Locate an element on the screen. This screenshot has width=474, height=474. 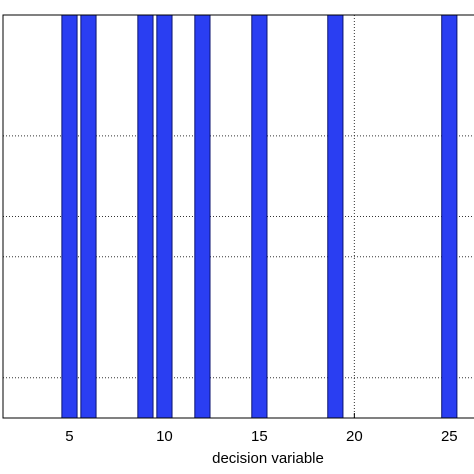
x-tick-label: 5 is located at coordinates (69, 436).